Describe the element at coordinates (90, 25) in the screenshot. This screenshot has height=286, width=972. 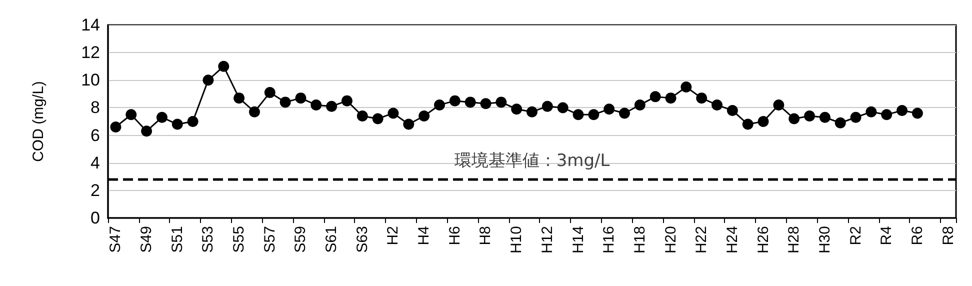
I see `y-tick-label: 14` at that location.